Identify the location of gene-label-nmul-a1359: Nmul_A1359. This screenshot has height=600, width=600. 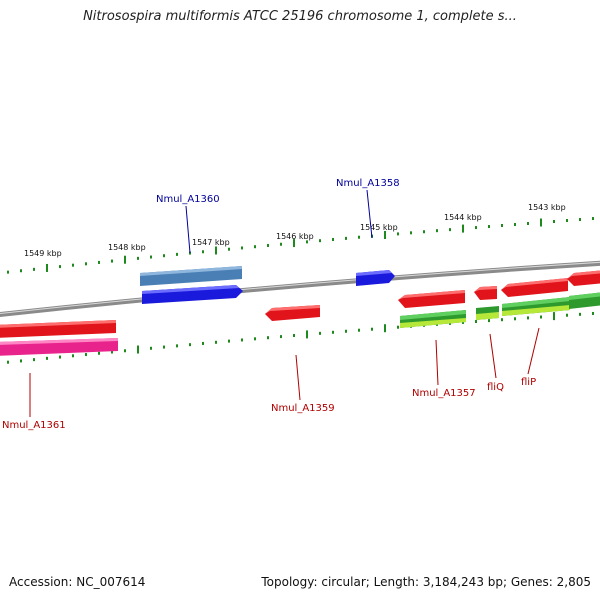
(303, 408).